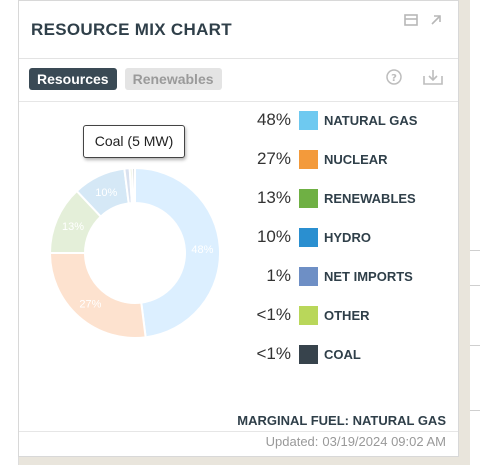 This screenshot has height=465, width=480. Describe the element at coordinates (436, 22) in the screenshot. I see `expand-arrow-icon` at that location.